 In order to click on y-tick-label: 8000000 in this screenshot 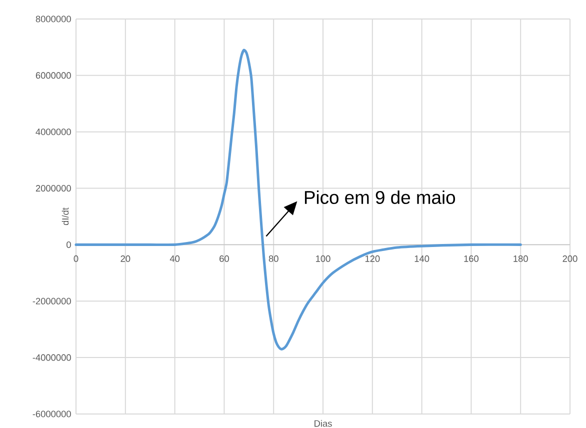, I will do `click(53, 19)`.